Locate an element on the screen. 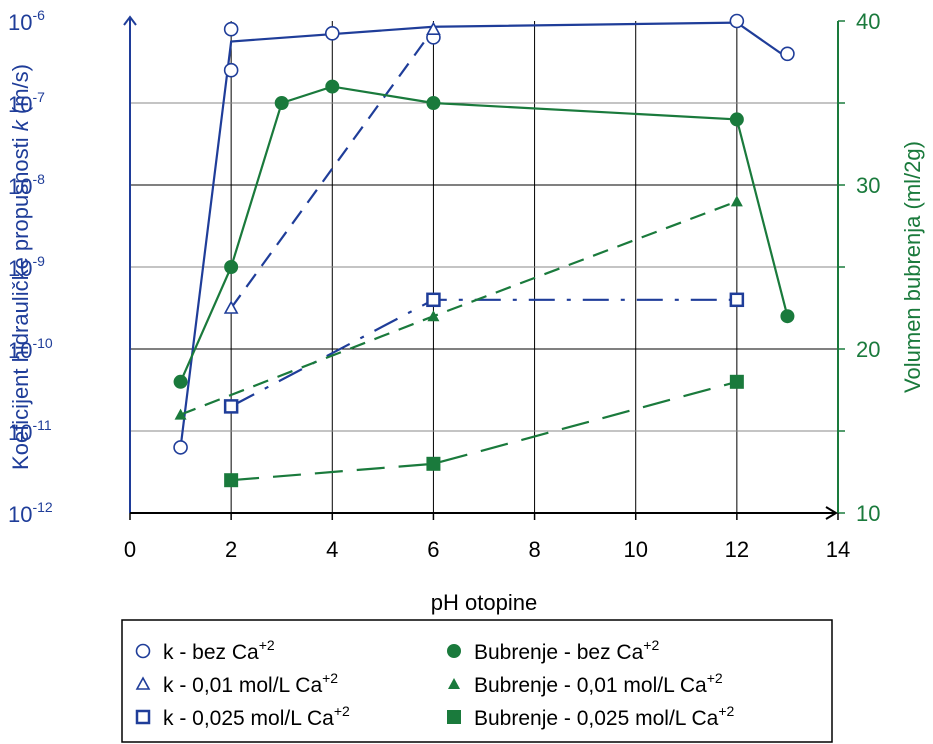 The width and height of the screenshot is (933, 744). legend-label: Bubrenje - bez Ca+2 is located at coordinates (566, 650).